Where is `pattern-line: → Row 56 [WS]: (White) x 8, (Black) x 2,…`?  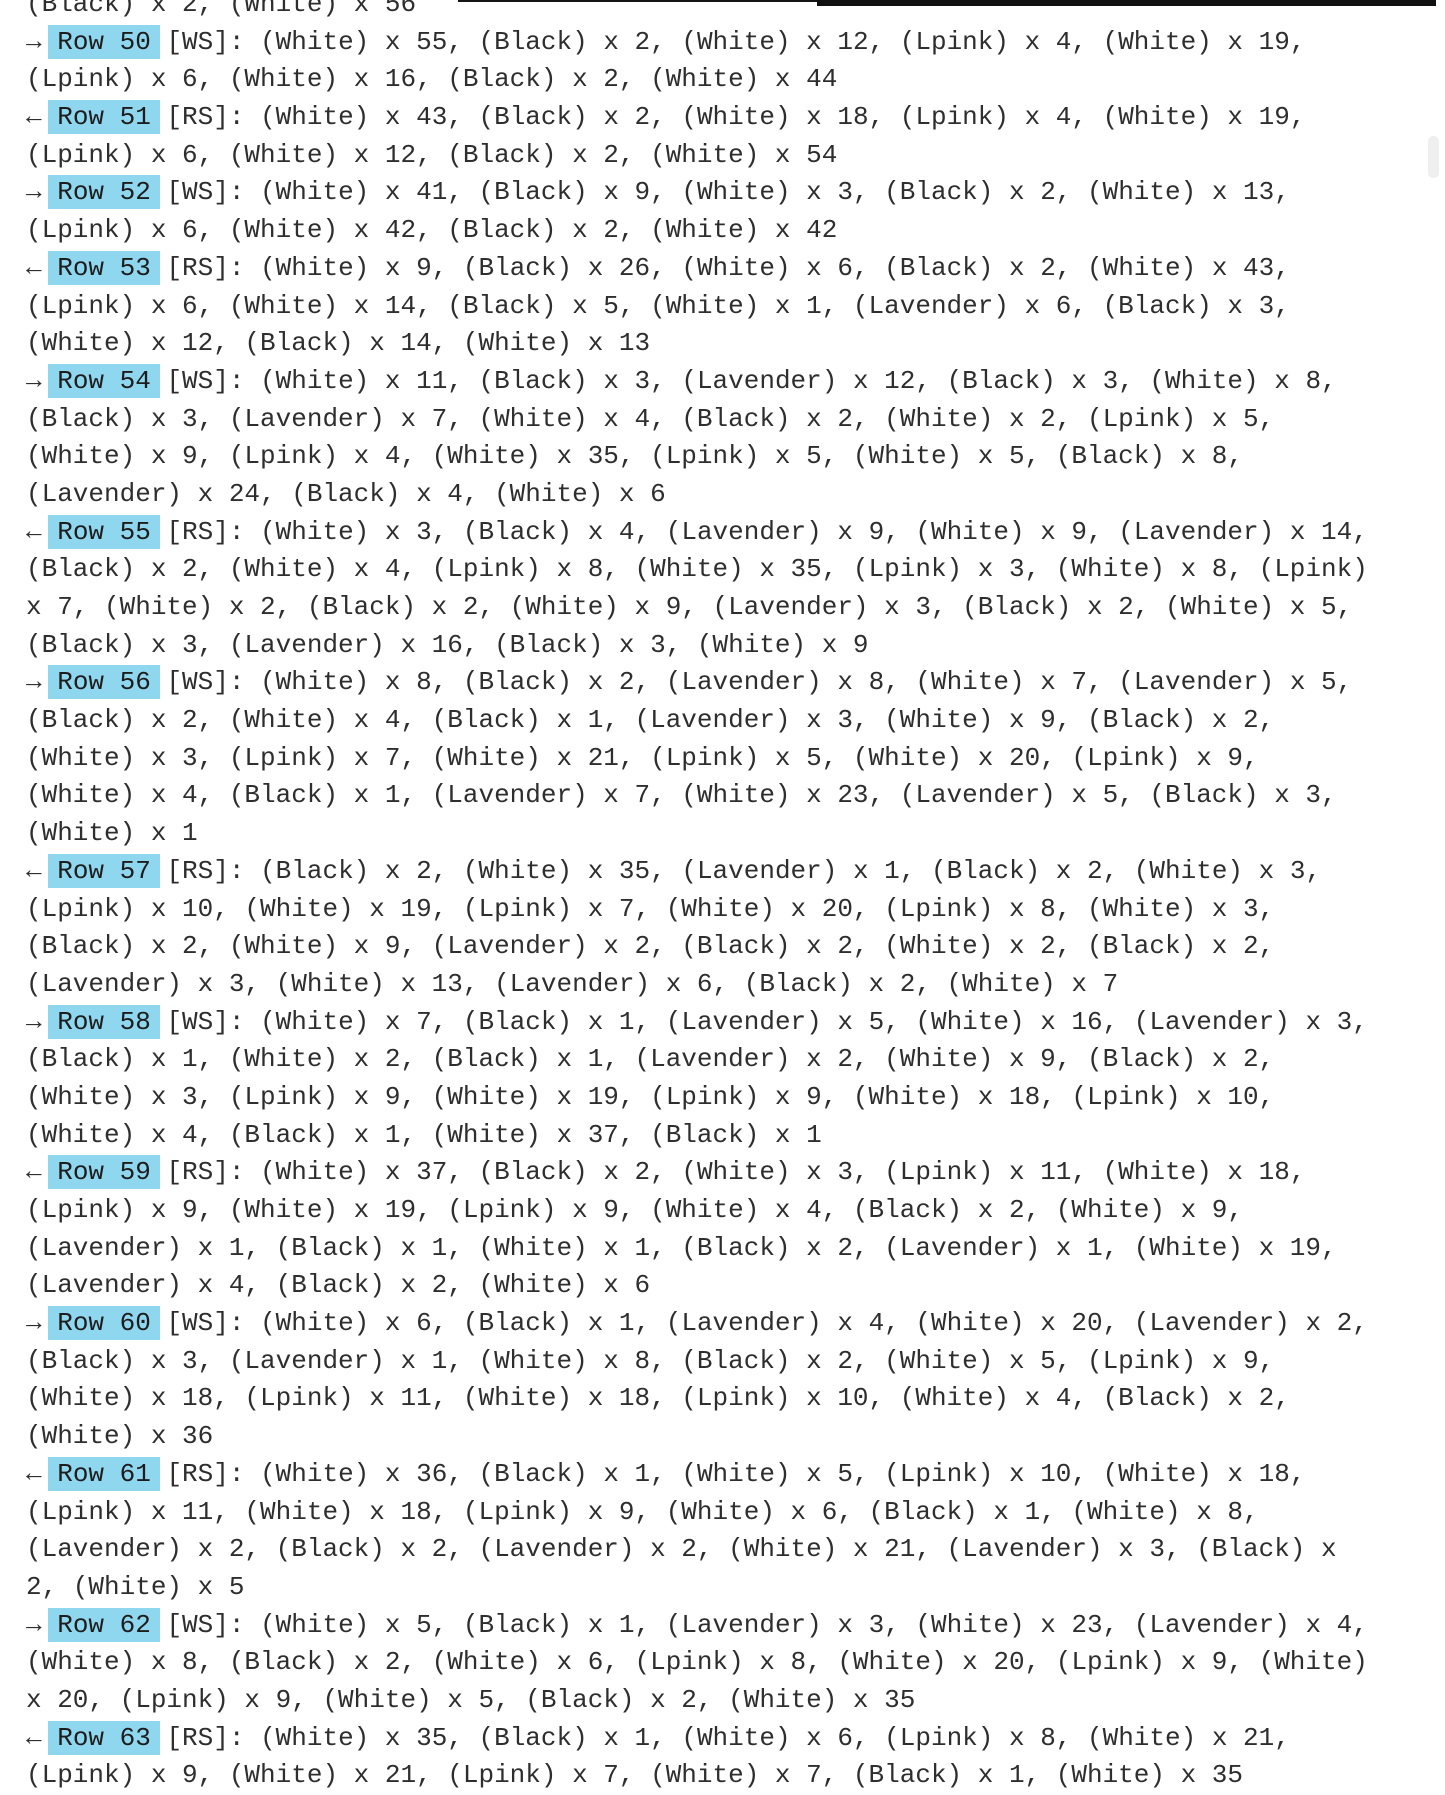
pattern-line: → Row 56 [WS]: (White) x 8, (Black) x 2,… is located at coordinates (726, 683).